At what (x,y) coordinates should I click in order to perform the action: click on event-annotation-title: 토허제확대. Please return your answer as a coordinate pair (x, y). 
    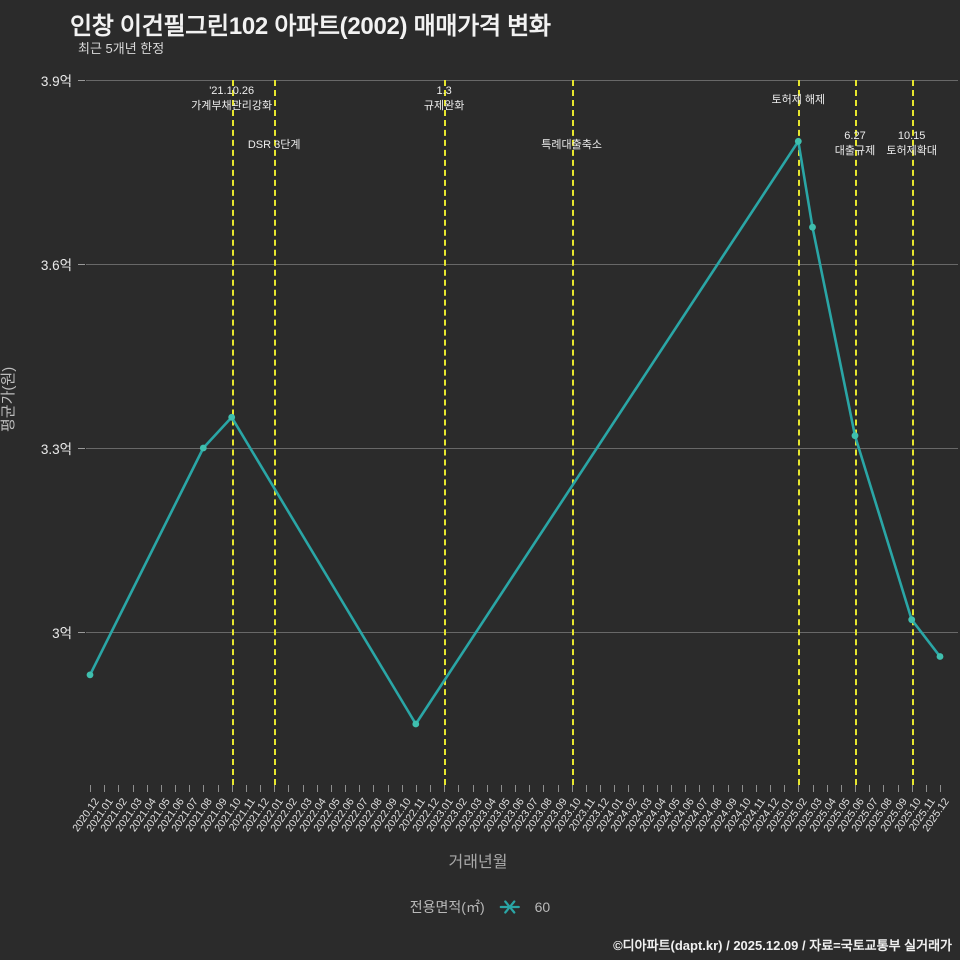
    Looking at the image, I should click on (911, 150).